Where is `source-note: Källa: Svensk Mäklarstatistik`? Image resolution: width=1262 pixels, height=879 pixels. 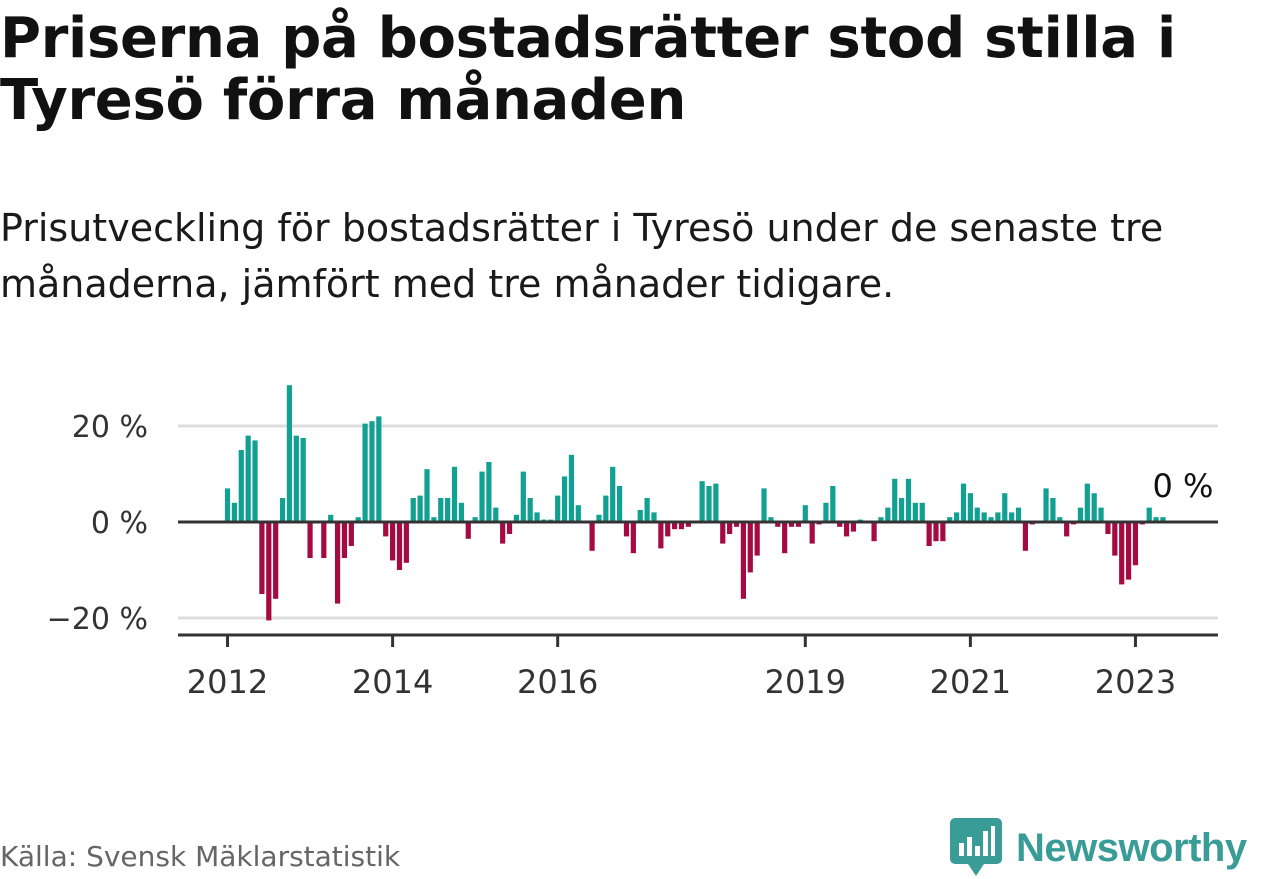
source-note: Källa: Svensk Mäklarstatistik is located at coordinates (200, 856).